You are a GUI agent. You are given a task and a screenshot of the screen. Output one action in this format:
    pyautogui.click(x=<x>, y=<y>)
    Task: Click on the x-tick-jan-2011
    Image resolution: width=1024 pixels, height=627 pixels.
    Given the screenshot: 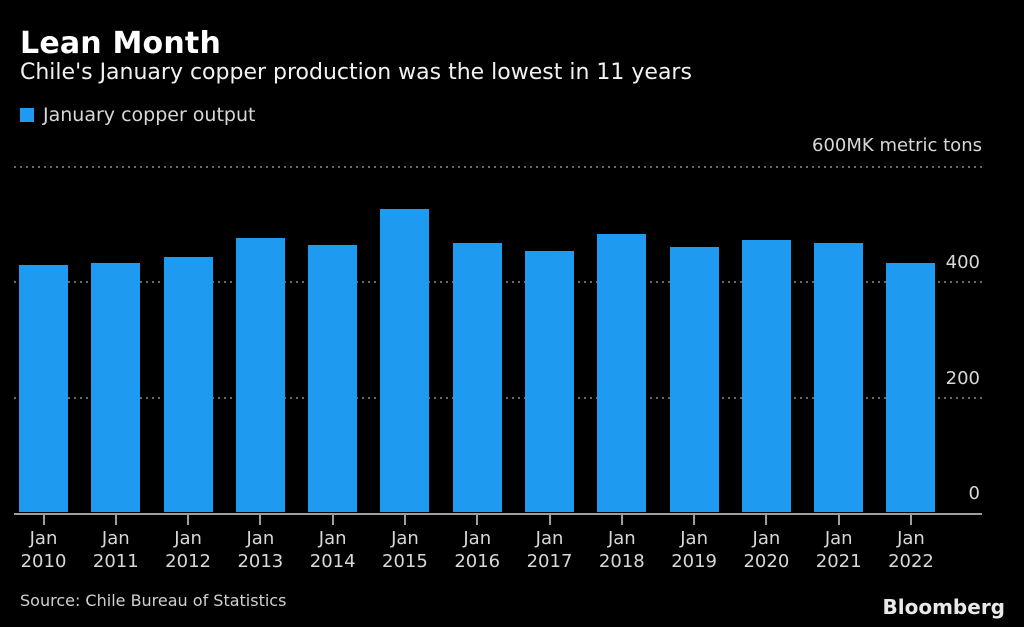 What is the action you would take?
    pyautogui.click(x=115, y=520)
    